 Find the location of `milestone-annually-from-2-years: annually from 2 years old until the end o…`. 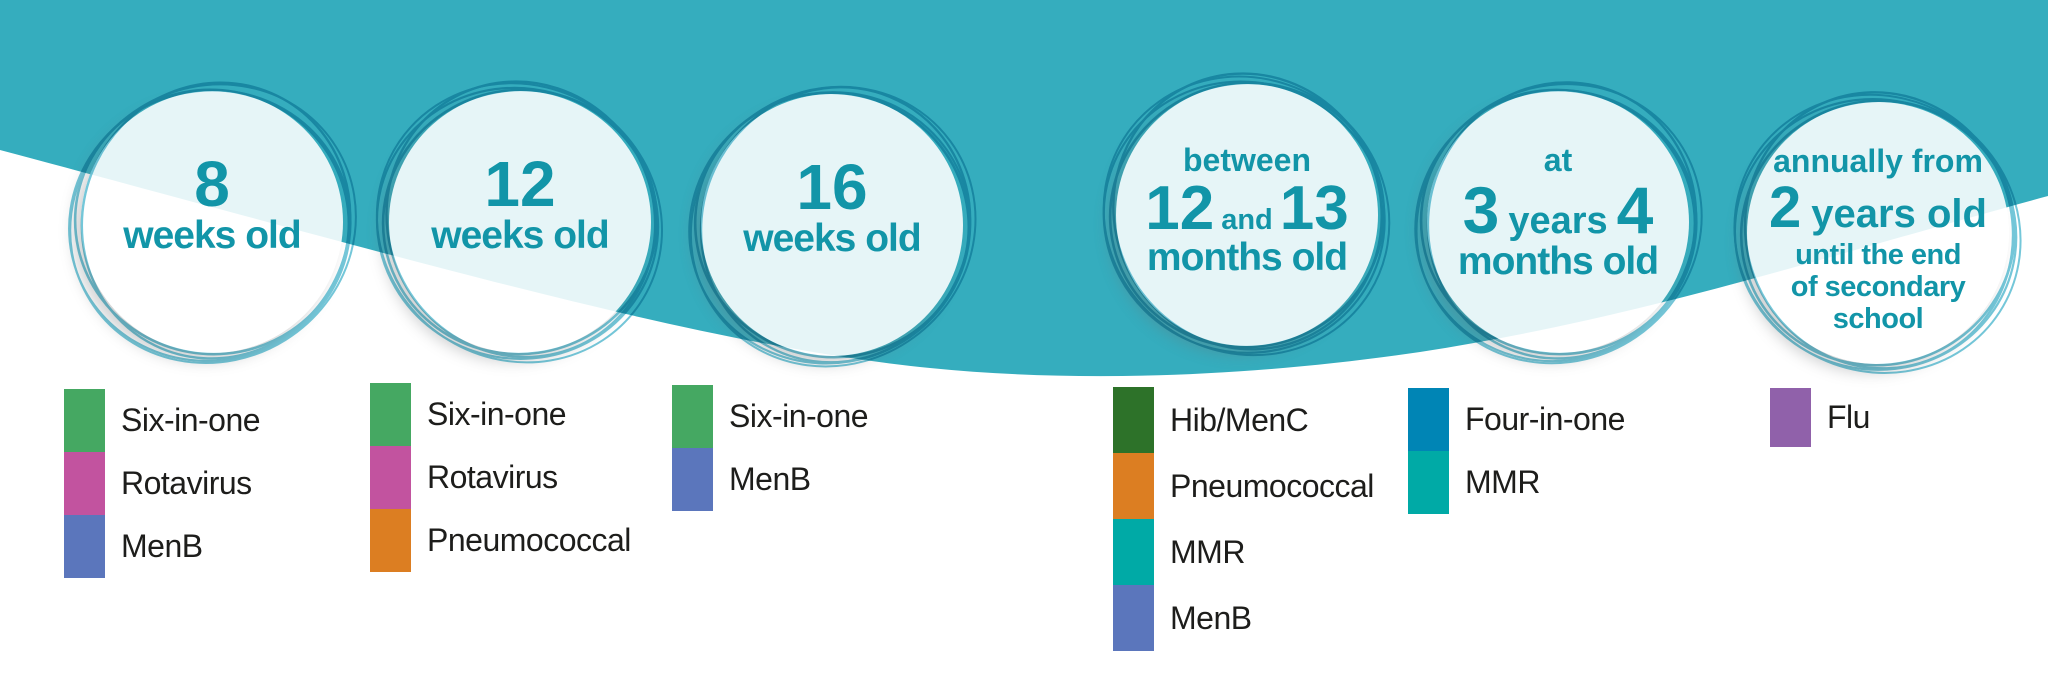

milestone-annually-from-2-years: annually from 2 years old until the end o… is located at coordinates (1863, 233).